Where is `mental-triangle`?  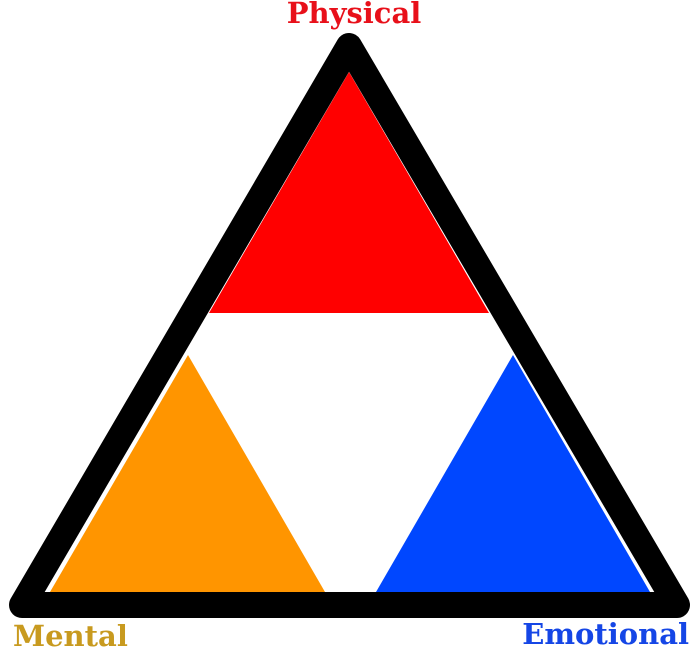 mental-triangle is located at coordinates (187, 473).